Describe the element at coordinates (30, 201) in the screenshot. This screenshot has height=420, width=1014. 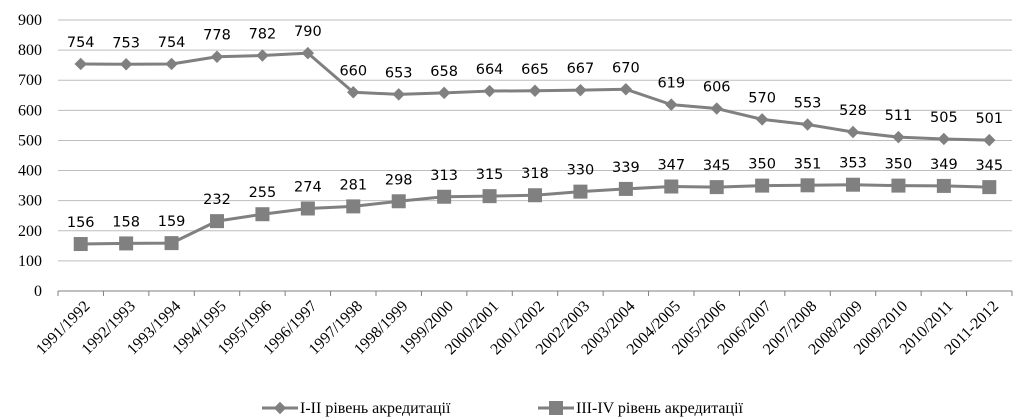
I see `y-tick-label: 300` at that location.